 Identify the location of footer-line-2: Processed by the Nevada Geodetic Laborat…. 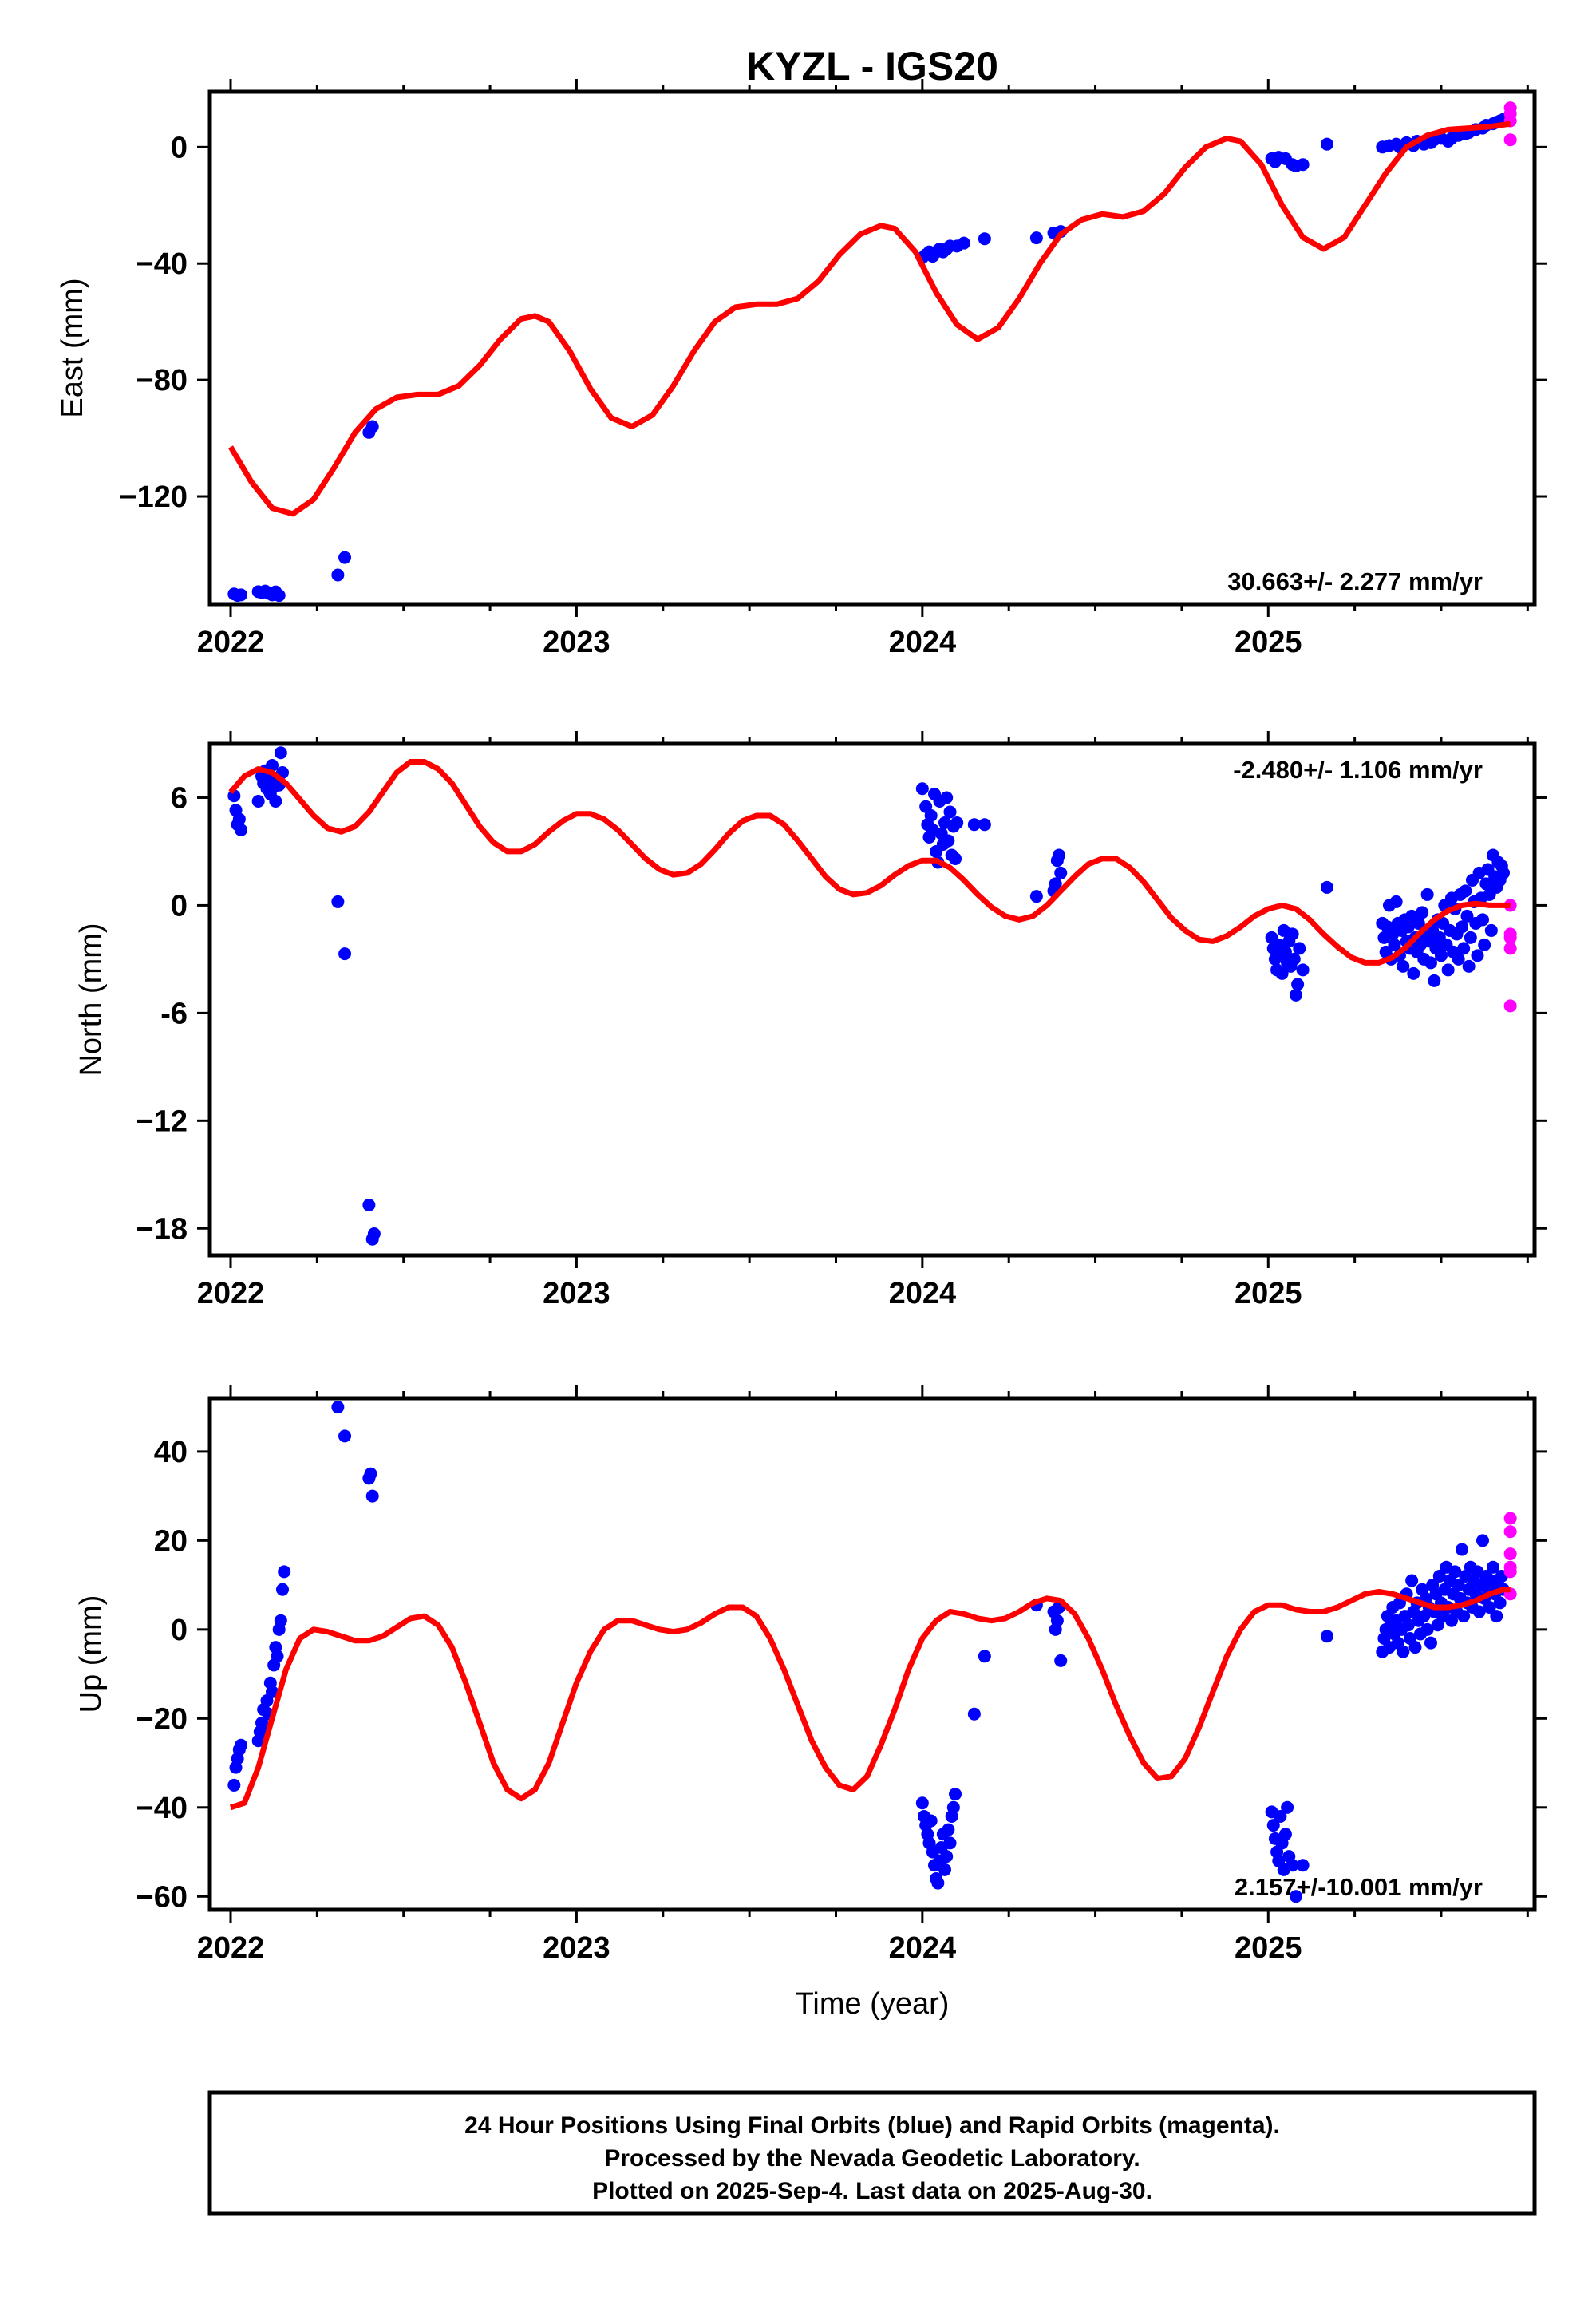
(872, 2158).